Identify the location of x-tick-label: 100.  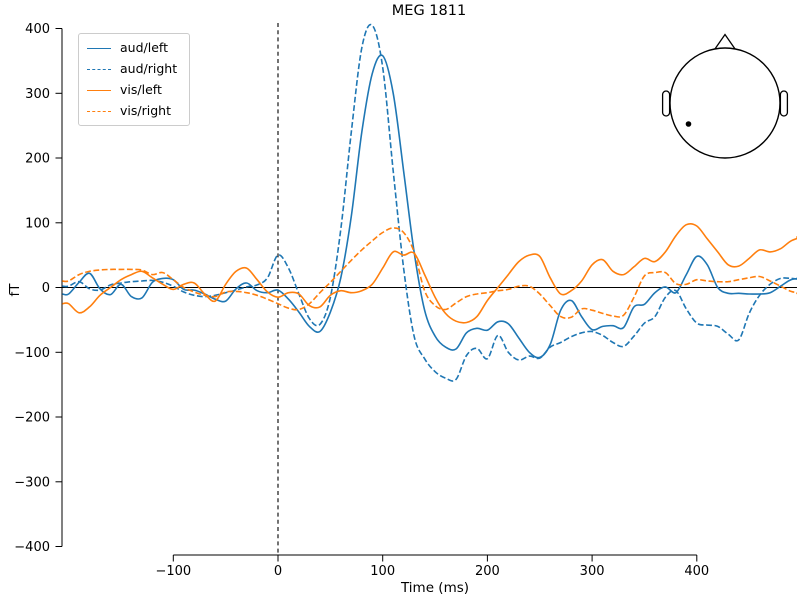
(382, 571).